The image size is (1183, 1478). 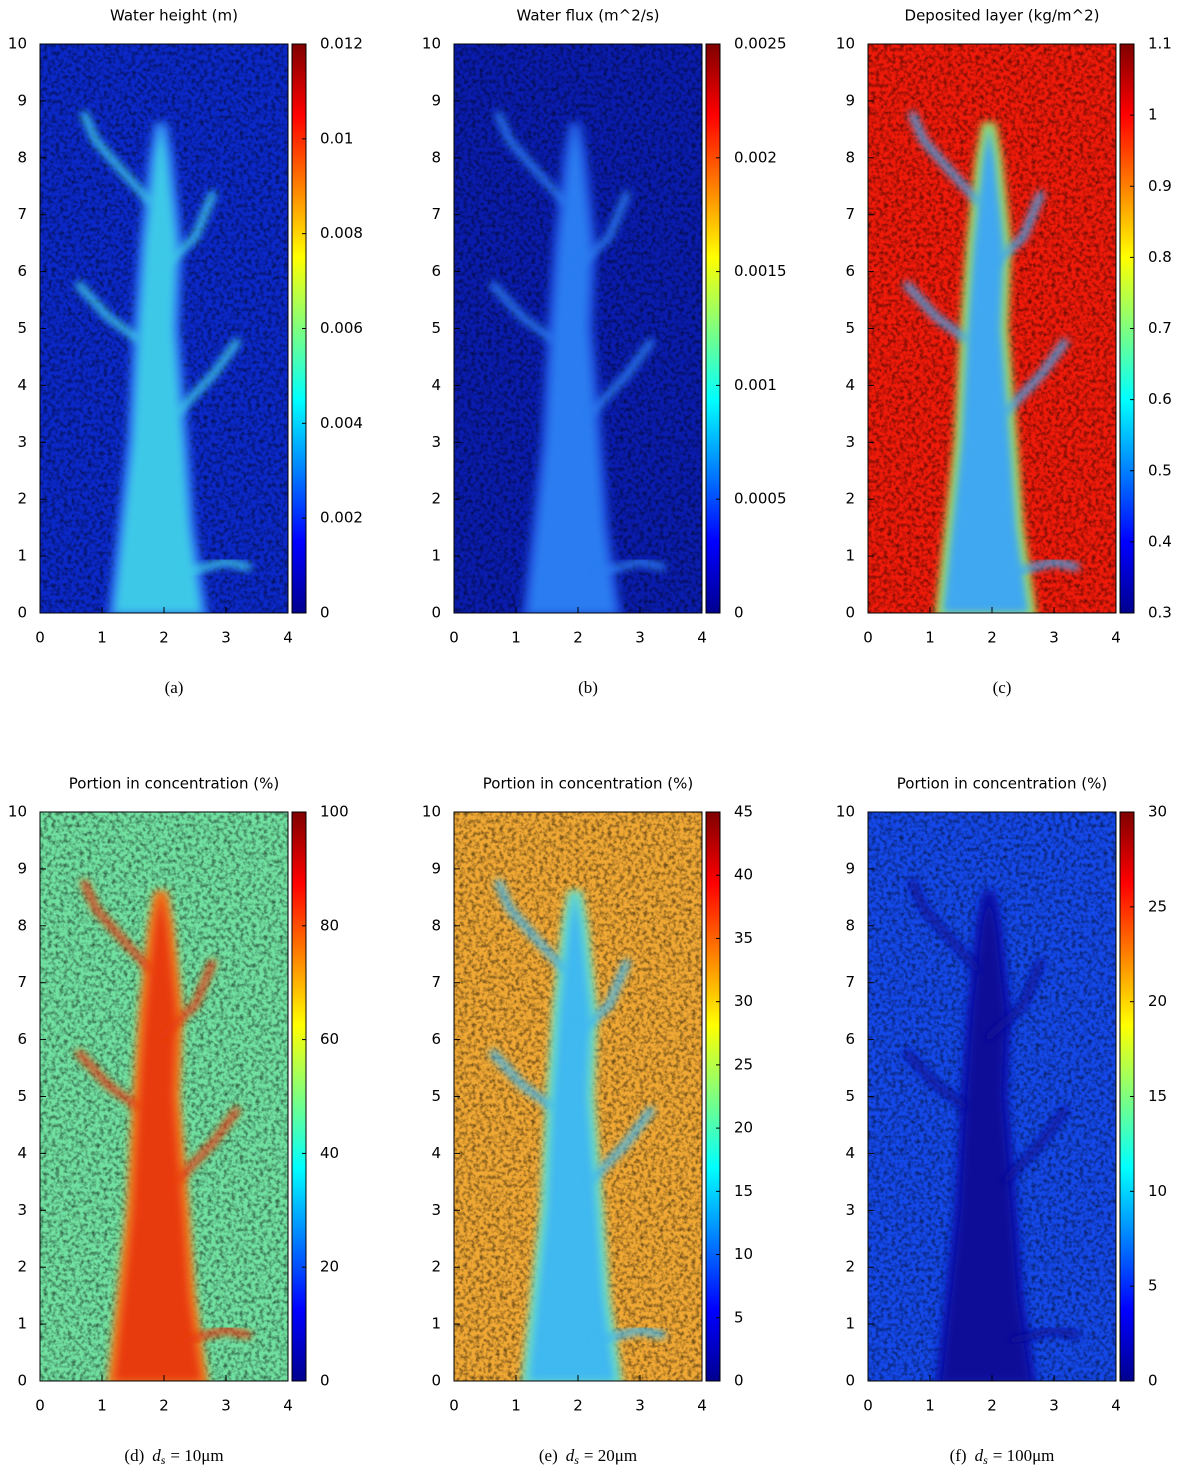 I want to click on colorbar-tick-label: 0.4, so click(x=1160, y=541).